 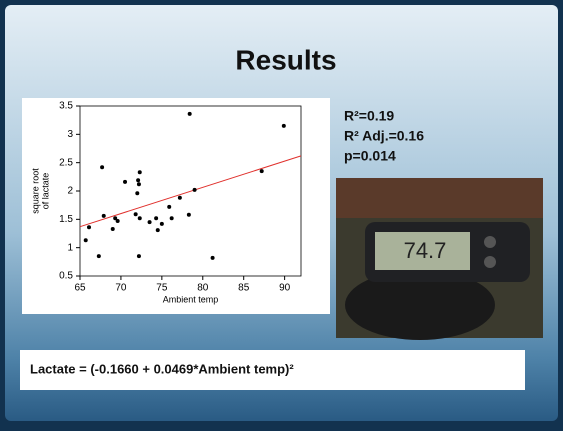 I want to click on y-tick-label: 3, so click(x=70, y=134).